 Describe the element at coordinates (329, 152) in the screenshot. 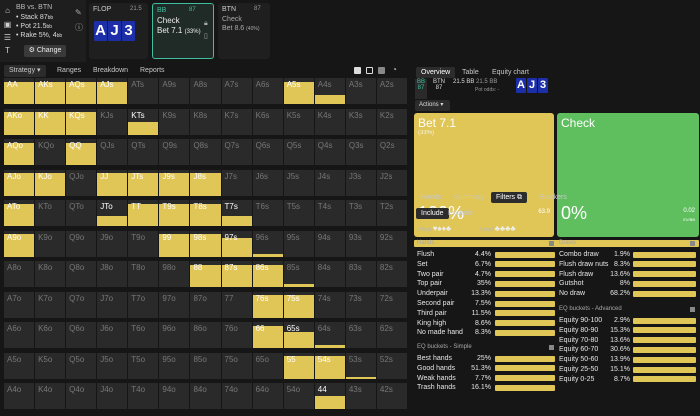

I see `hand-cell: Q4s` at that location.